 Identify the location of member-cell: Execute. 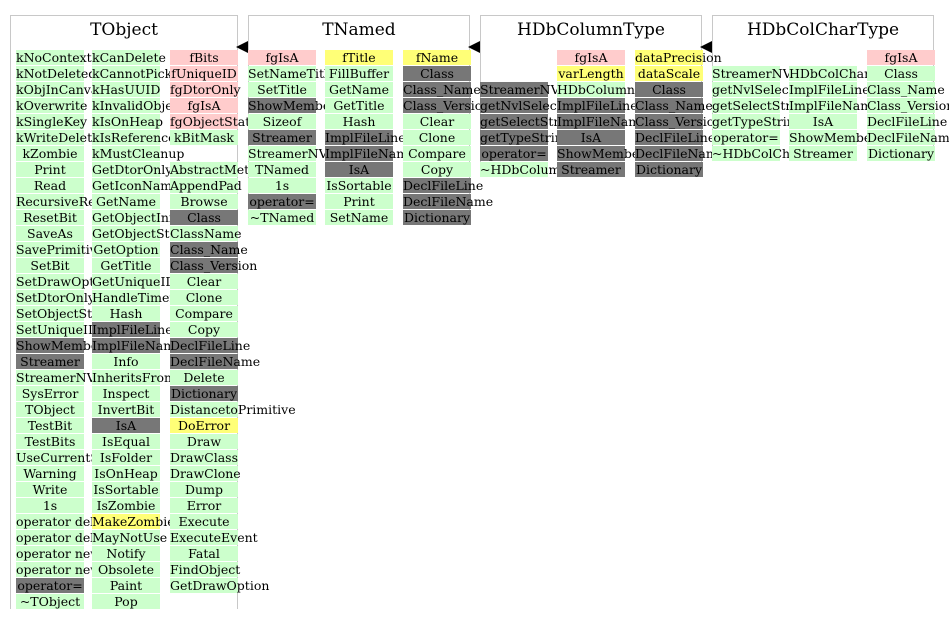
(204, 521).